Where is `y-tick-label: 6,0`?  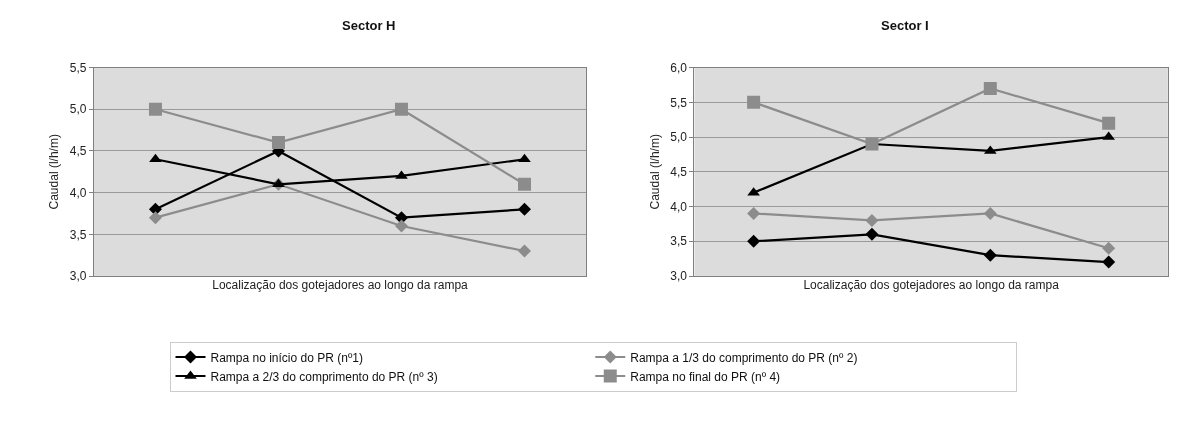
y-tick-label: 6,0 is located at coordinates (679, 67).